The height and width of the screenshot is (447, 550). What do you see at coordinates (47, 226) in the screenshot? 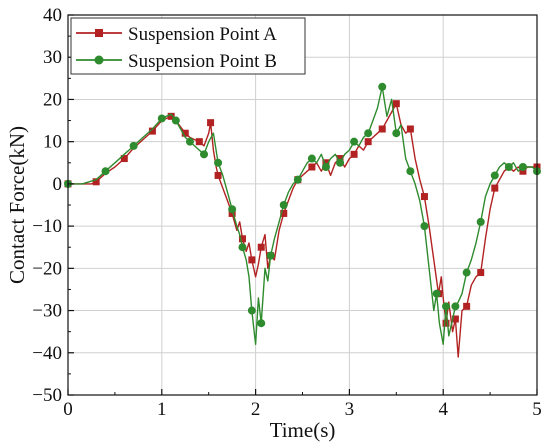
I see `y-tick-label: −10` at bounding box center [47, 226].